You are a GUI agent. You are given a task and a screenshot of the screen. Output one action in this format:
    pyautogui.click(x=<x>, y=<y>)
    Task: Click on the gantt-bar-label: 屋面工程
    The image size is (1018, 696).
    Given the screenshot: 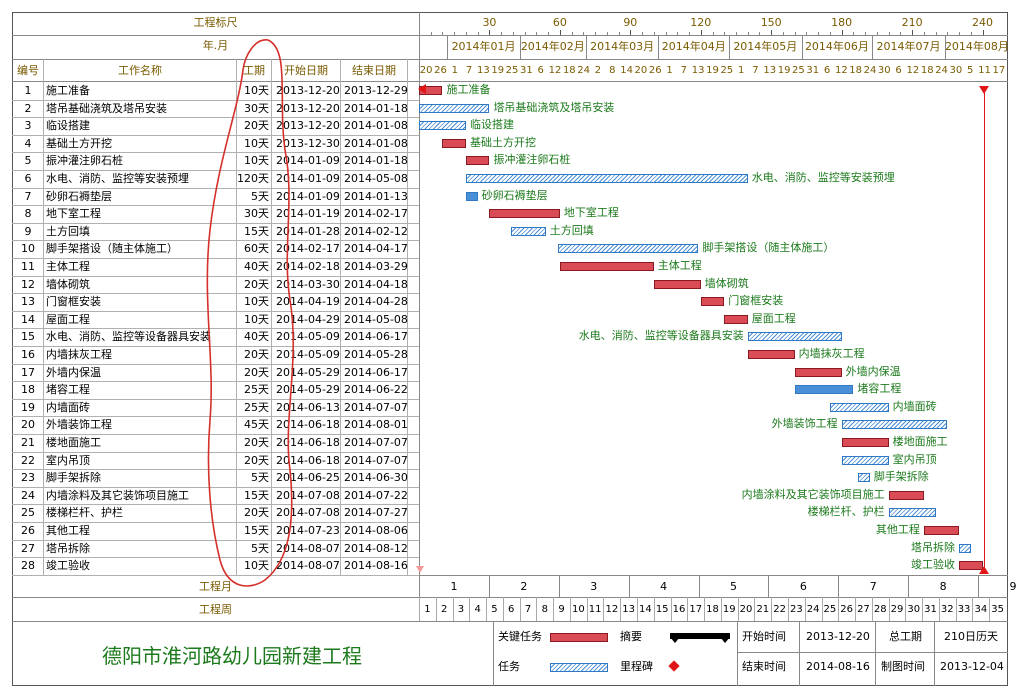 What is the action you would take?
    pyautogui.click(x=773, y=318)
    